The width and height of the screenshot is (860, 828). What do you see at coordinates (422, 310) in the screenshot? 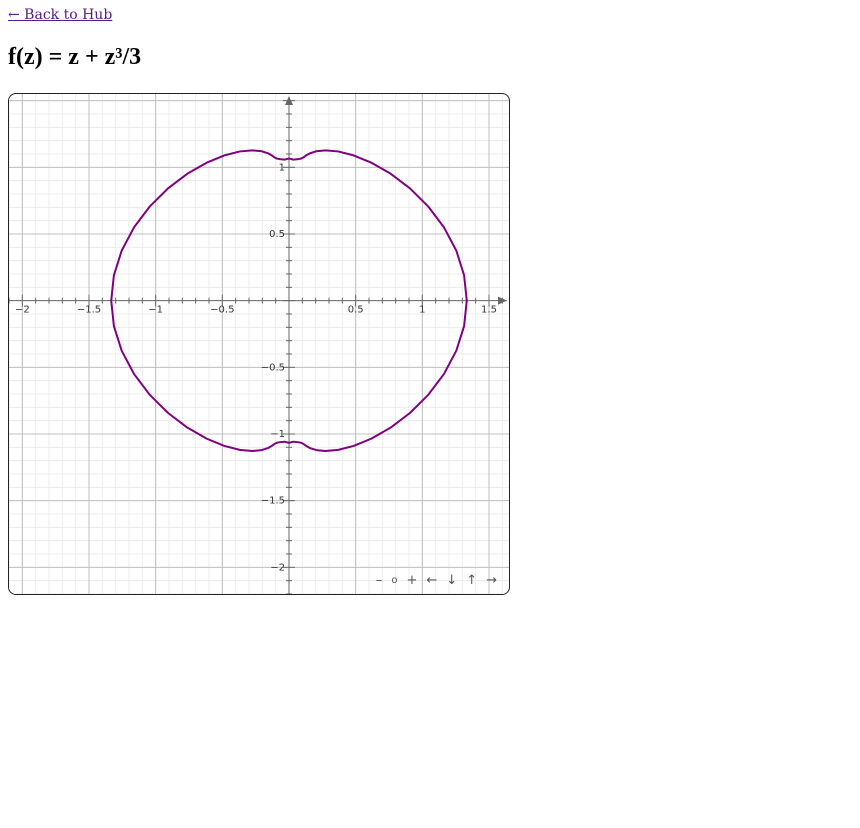
I see `x-tick-label: 1` at bounding box center [422, 310].